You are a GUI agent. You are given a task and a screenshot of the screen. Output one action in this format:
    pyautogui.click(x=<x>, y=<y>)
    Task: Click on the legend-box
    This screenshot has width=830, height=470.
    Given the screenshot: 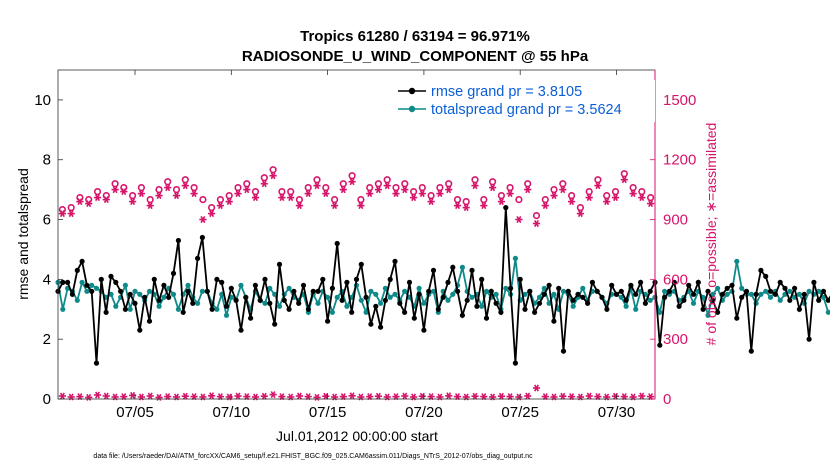 What is the action you would take?
    pyautogui.click(x=525, y=101)
    